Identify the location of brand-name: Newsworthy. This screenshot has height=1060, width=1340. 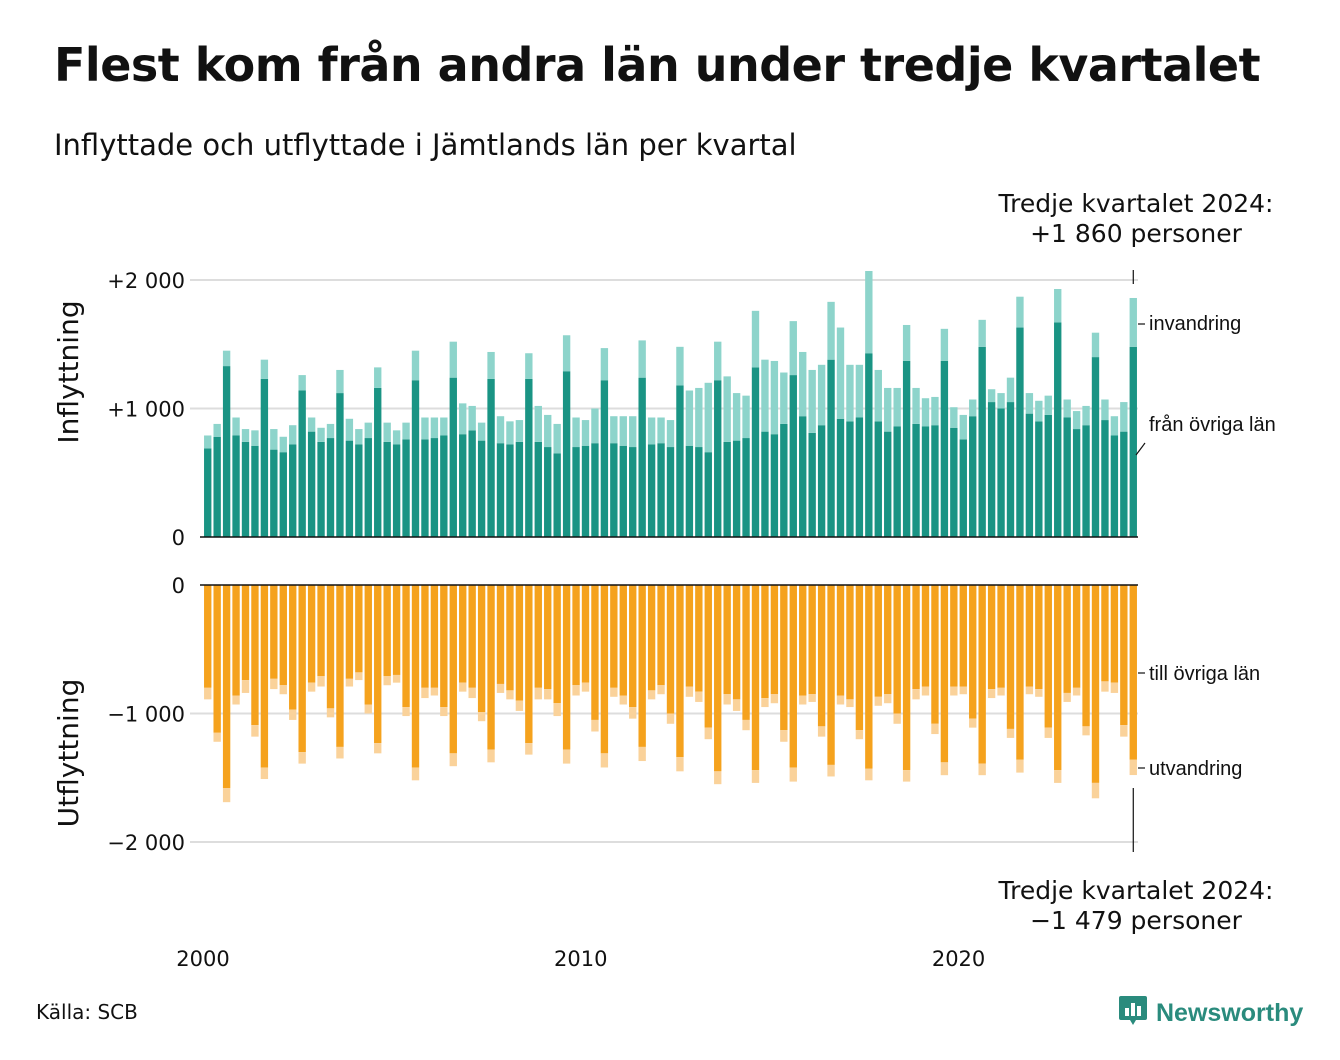
(1230, 1012).